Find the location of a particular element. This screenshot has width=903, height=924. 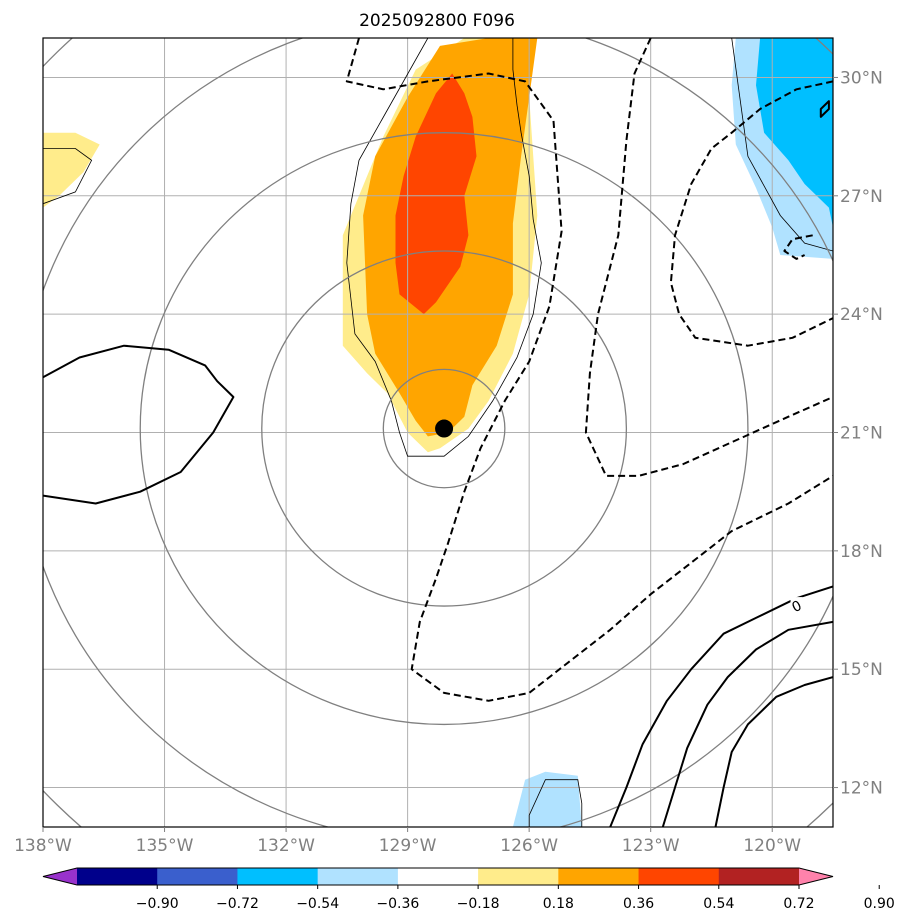

x-tick-label-6: 120°W is located at coordinates (772, 846).